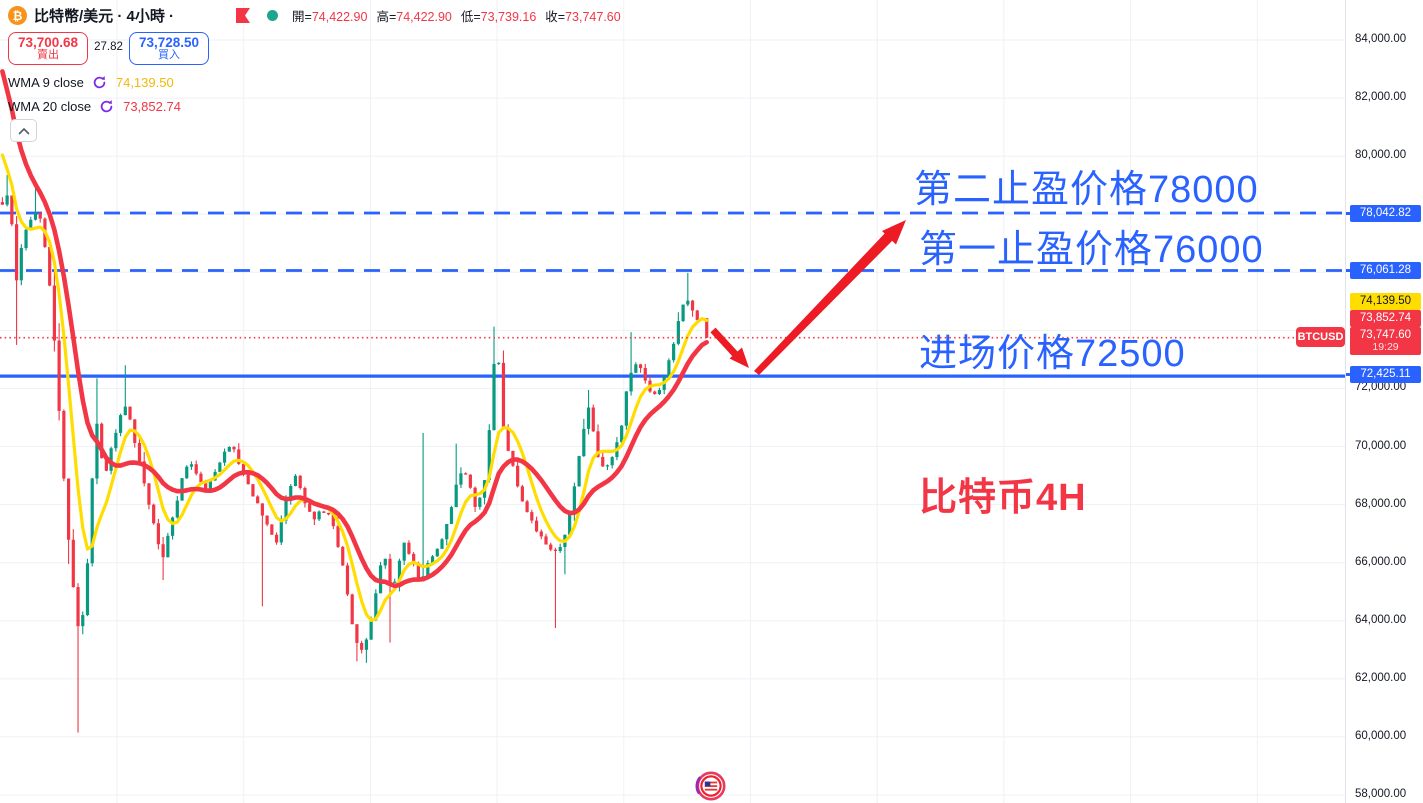 This screenshot has height=803, width=1423. Describe the element at coordinates (1381, 504) in the screenshot. I see `axis-tick-label: 68,000.00` at that location.